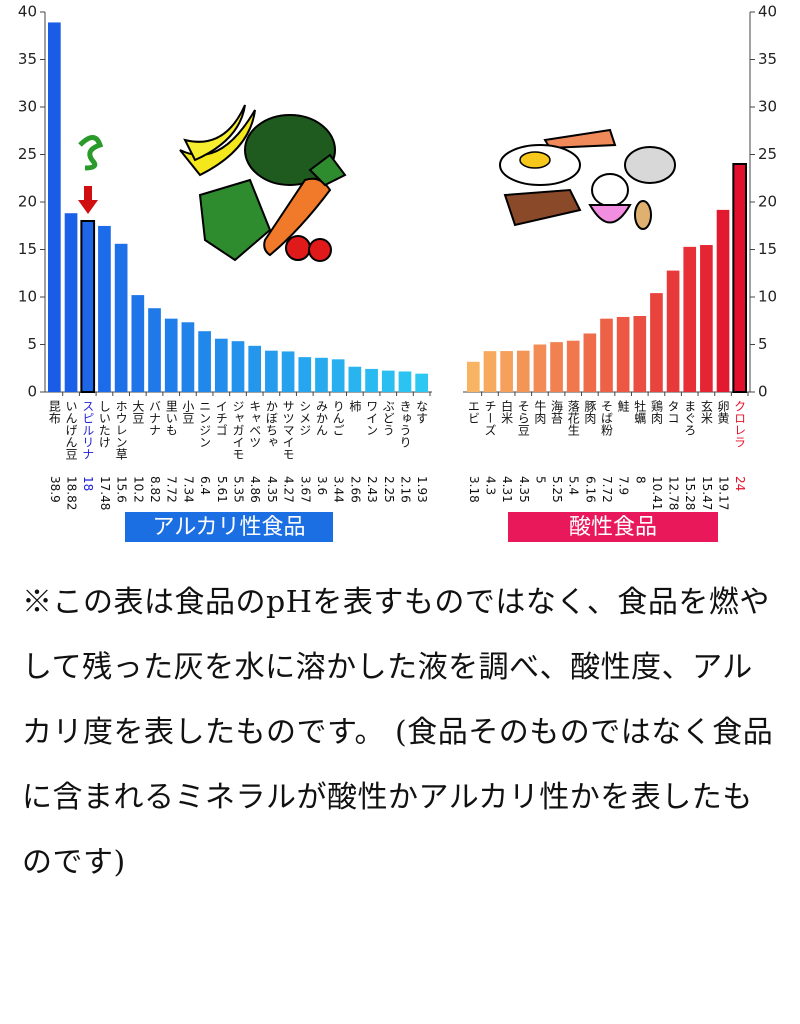 The width and height of the screenshot is (800, 1024). I want to click on x-tick-label: スピルリナ, so click(88, 430).